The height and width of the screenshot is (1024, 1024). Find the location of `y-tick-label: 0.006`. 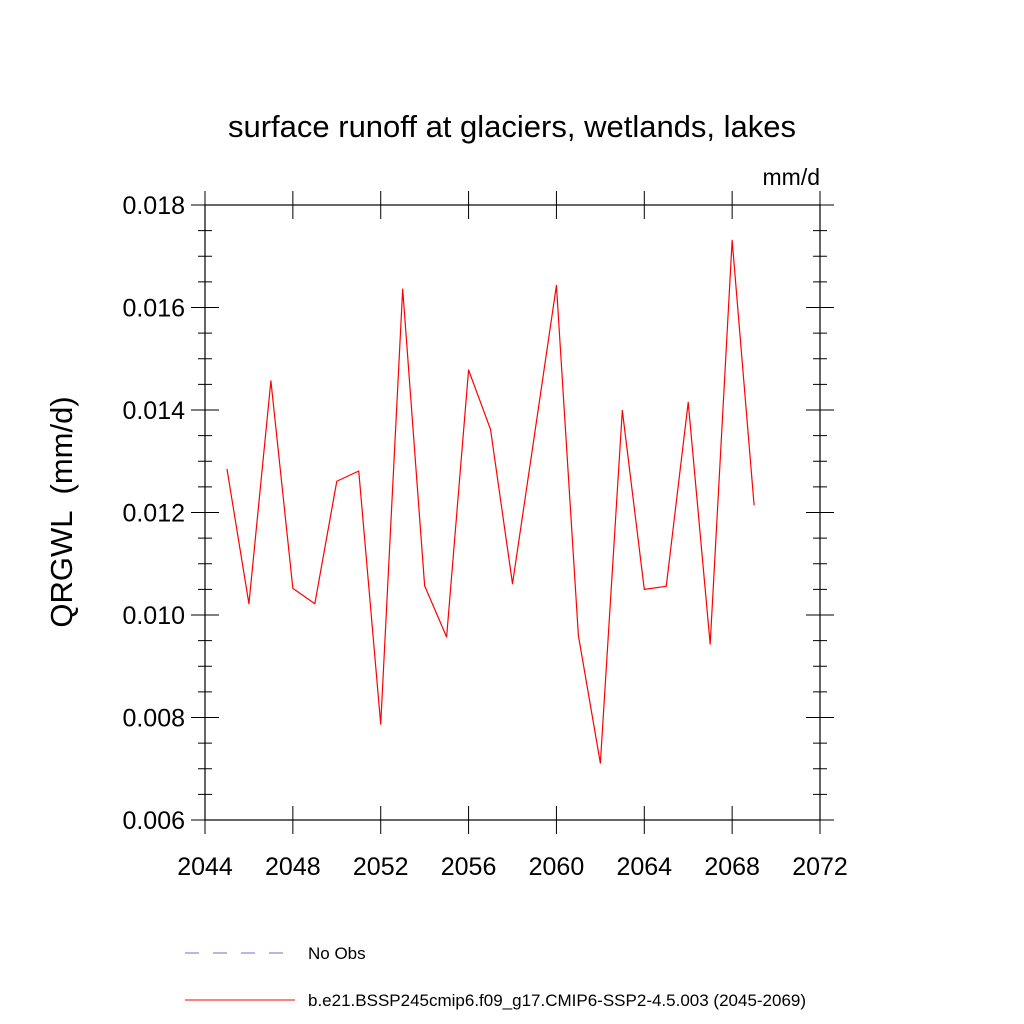

y-tick-label: 0.006 is located at coordinates (153, 821).